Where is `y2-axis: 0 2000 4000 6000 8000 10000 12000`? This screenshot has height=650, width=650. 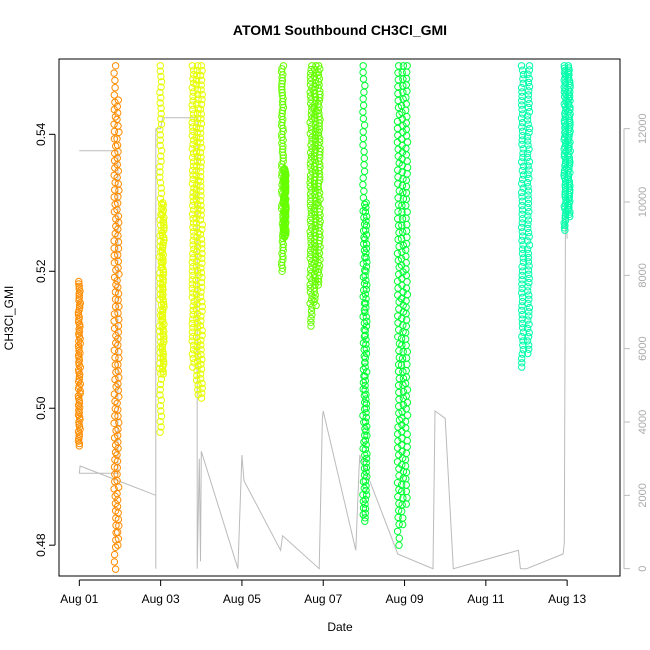 y2-axis: 0 2000 4000 6000 8000 10000 12000 is located at coordinates (636, 342).